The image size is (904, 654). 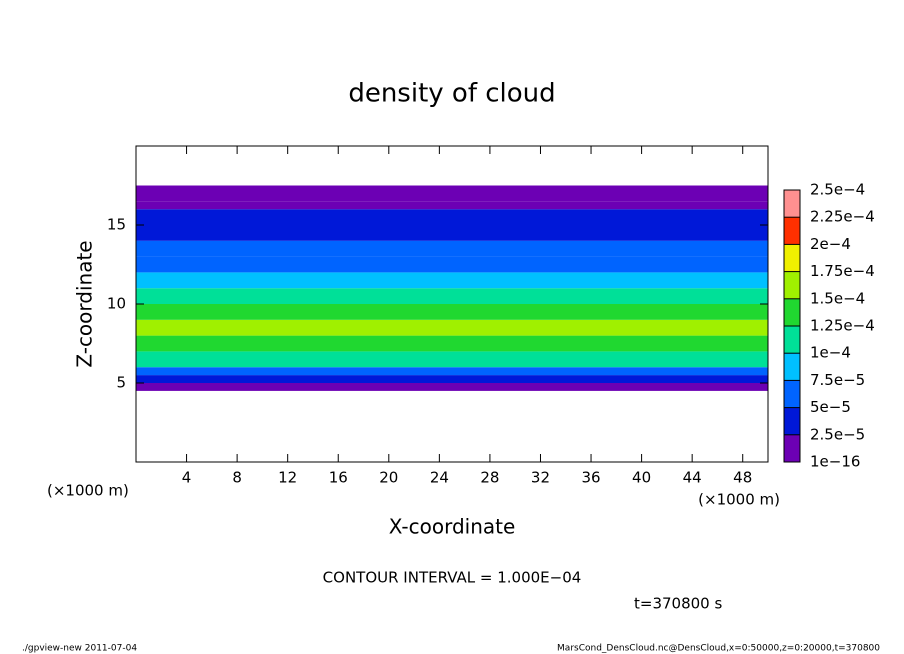 What do you see at coordinates (116, 304) in the screenshot?
I see `y-tick-label: 10` at bounding box center [116, 304].